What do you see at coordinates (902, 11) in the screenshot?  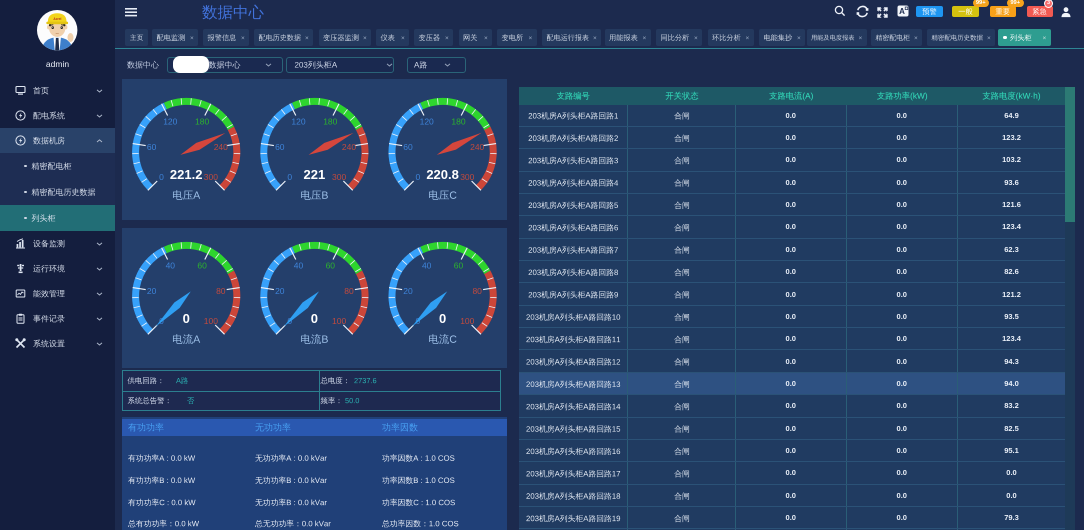 I see `svg-text: A` at bounding box center [902, 11].